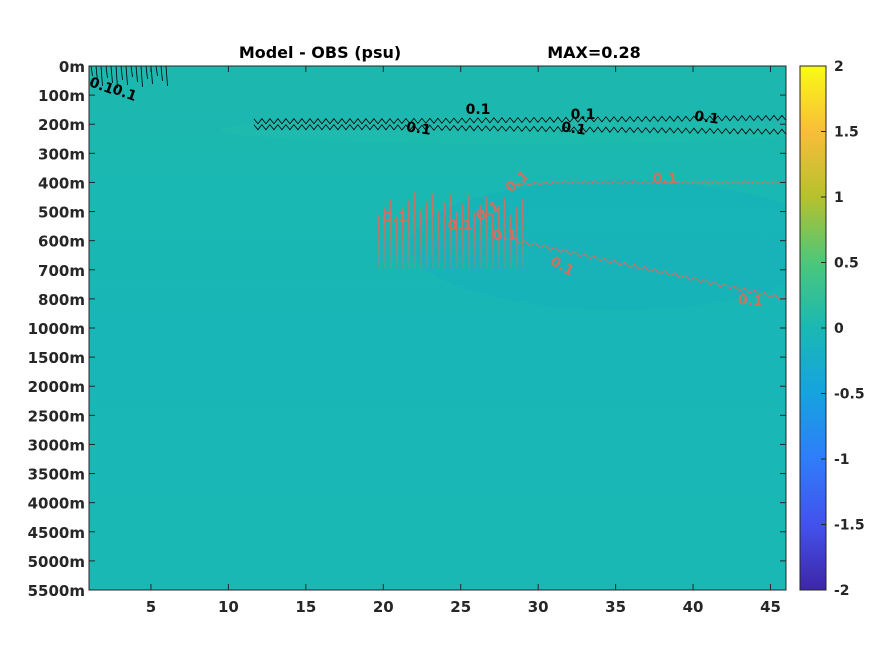 The width and height of the screenshot is (875, 656). I want to click on colorbar-tick-label: 2, so click(839, 67).